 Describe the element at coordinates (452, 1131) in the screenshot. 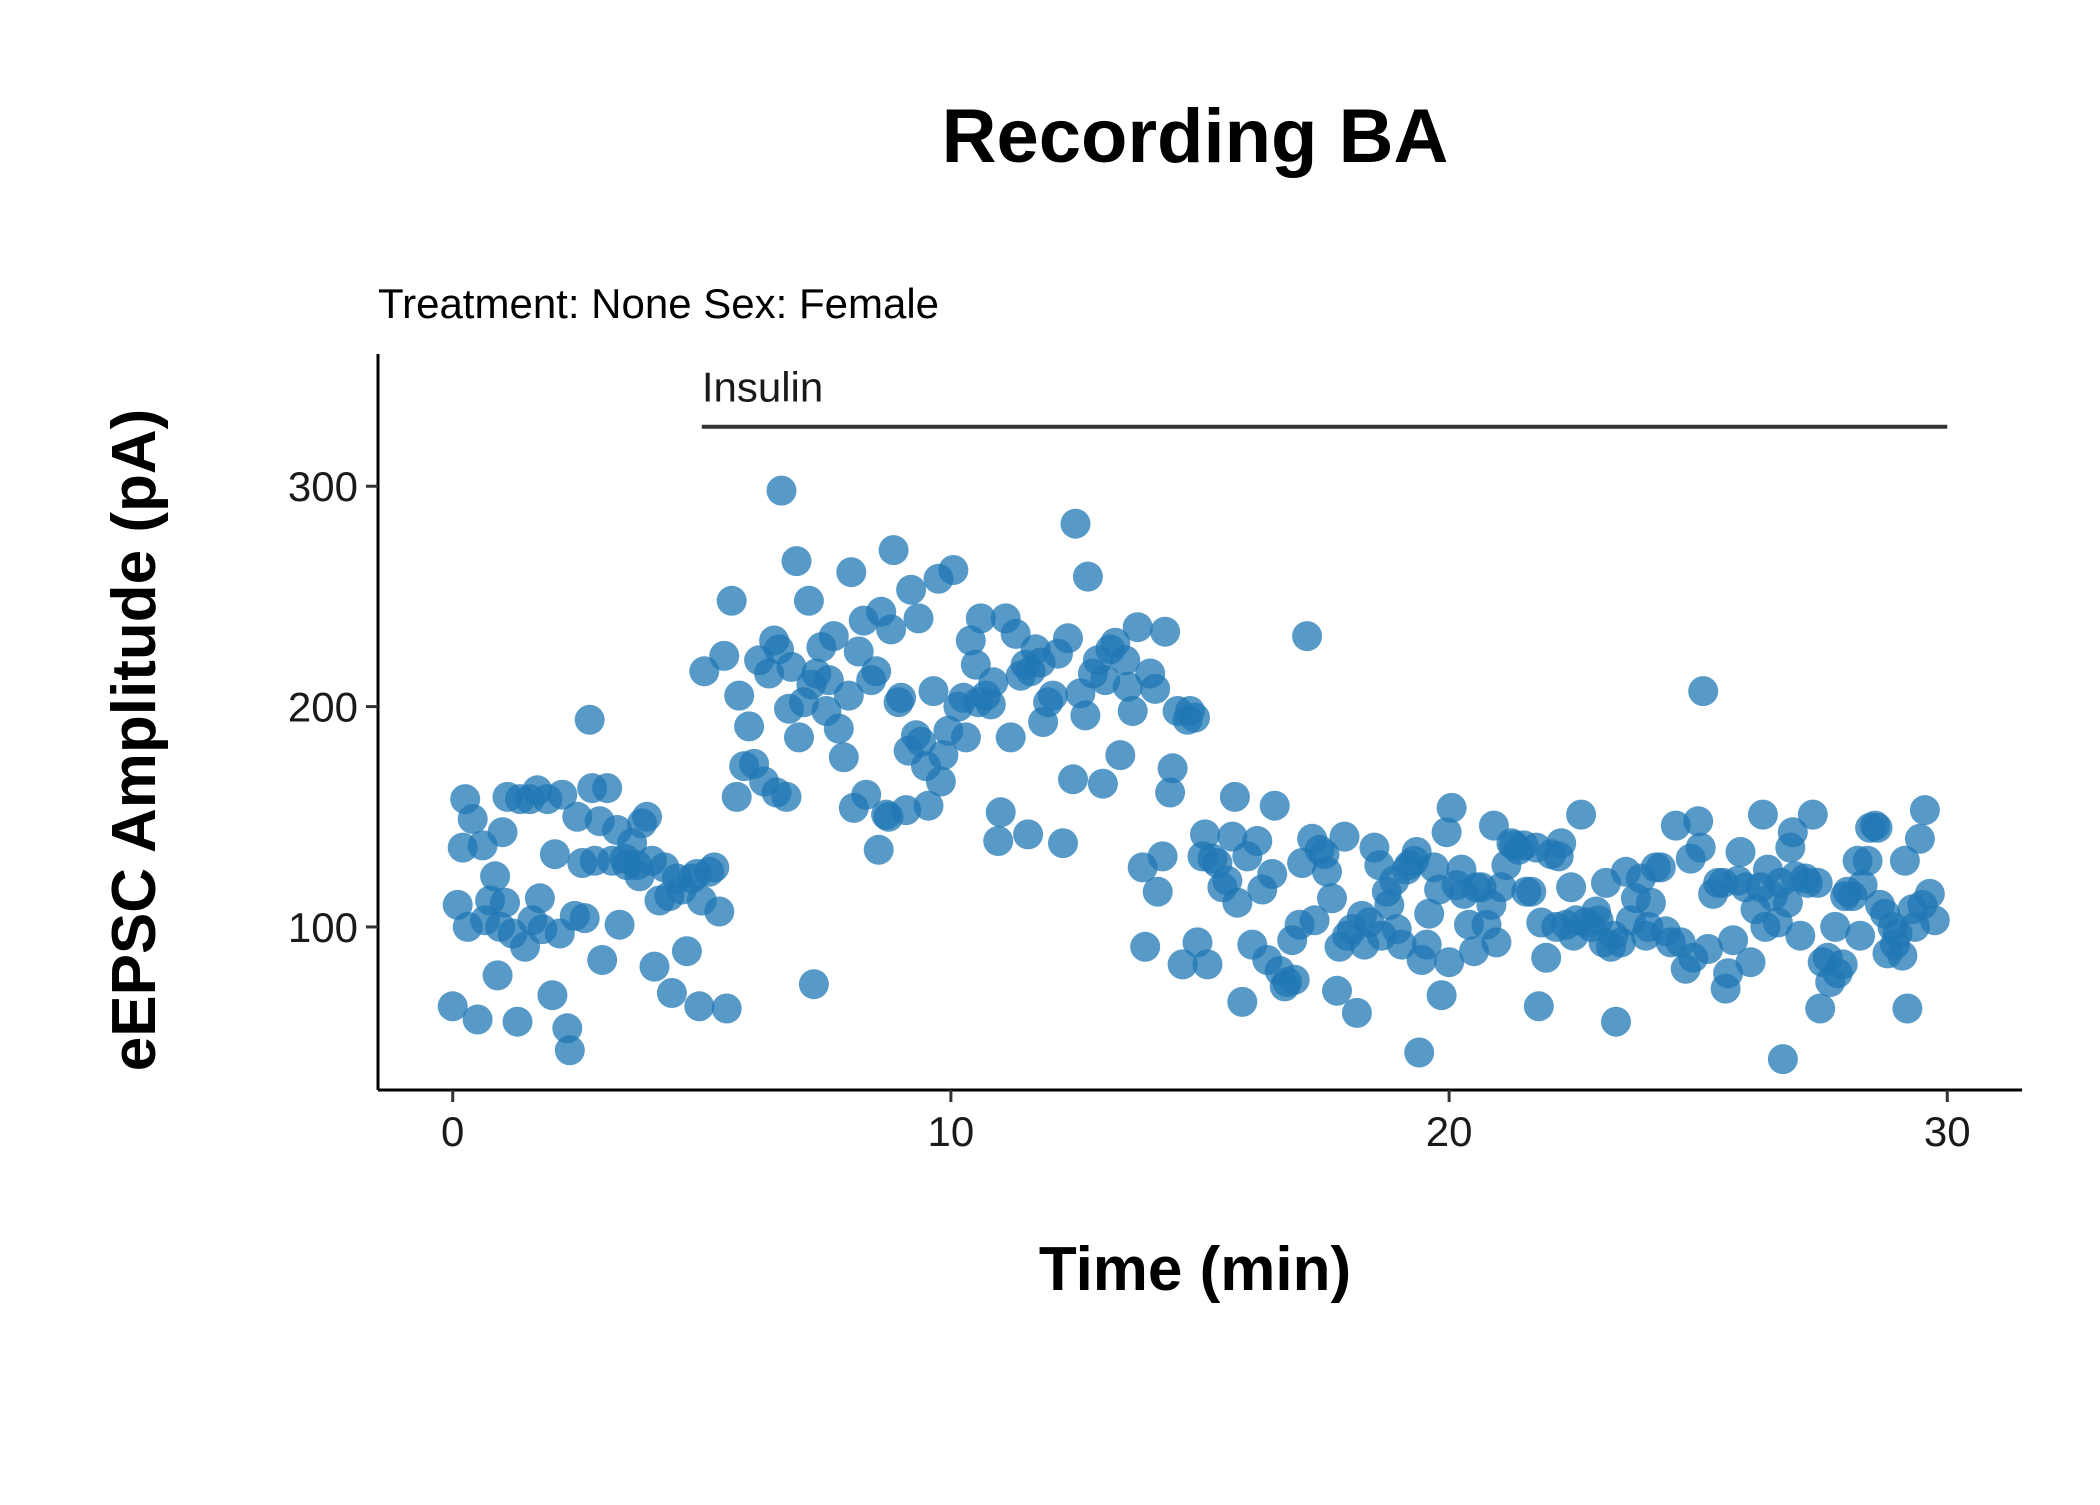

I see `x-tick-label: 0` at that location.